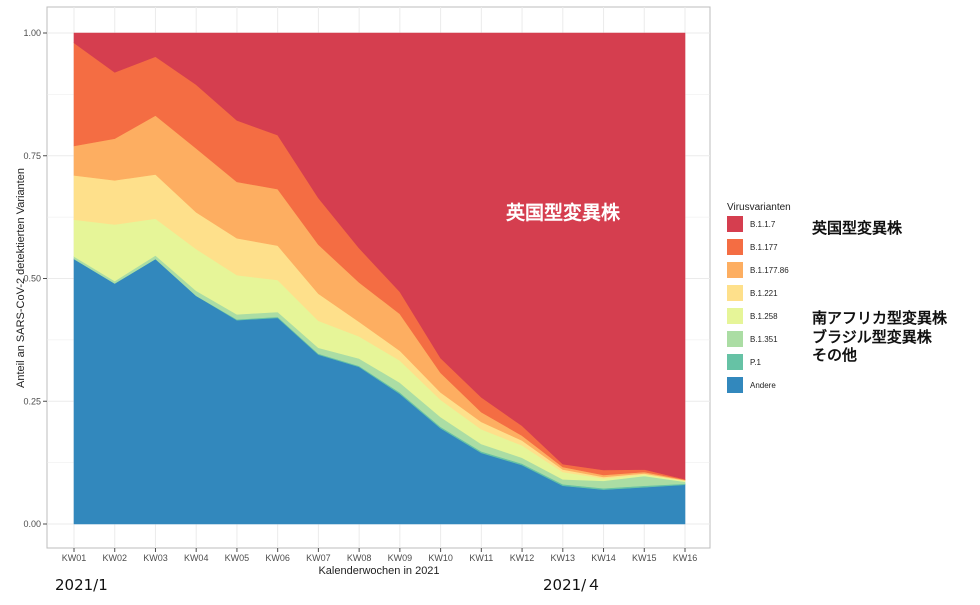 The width and height of the screenshot is (980, 605). Describe the element at coordinates (32, 401) in the screenshot. I see `y-tick-label: 0.25` at that location.